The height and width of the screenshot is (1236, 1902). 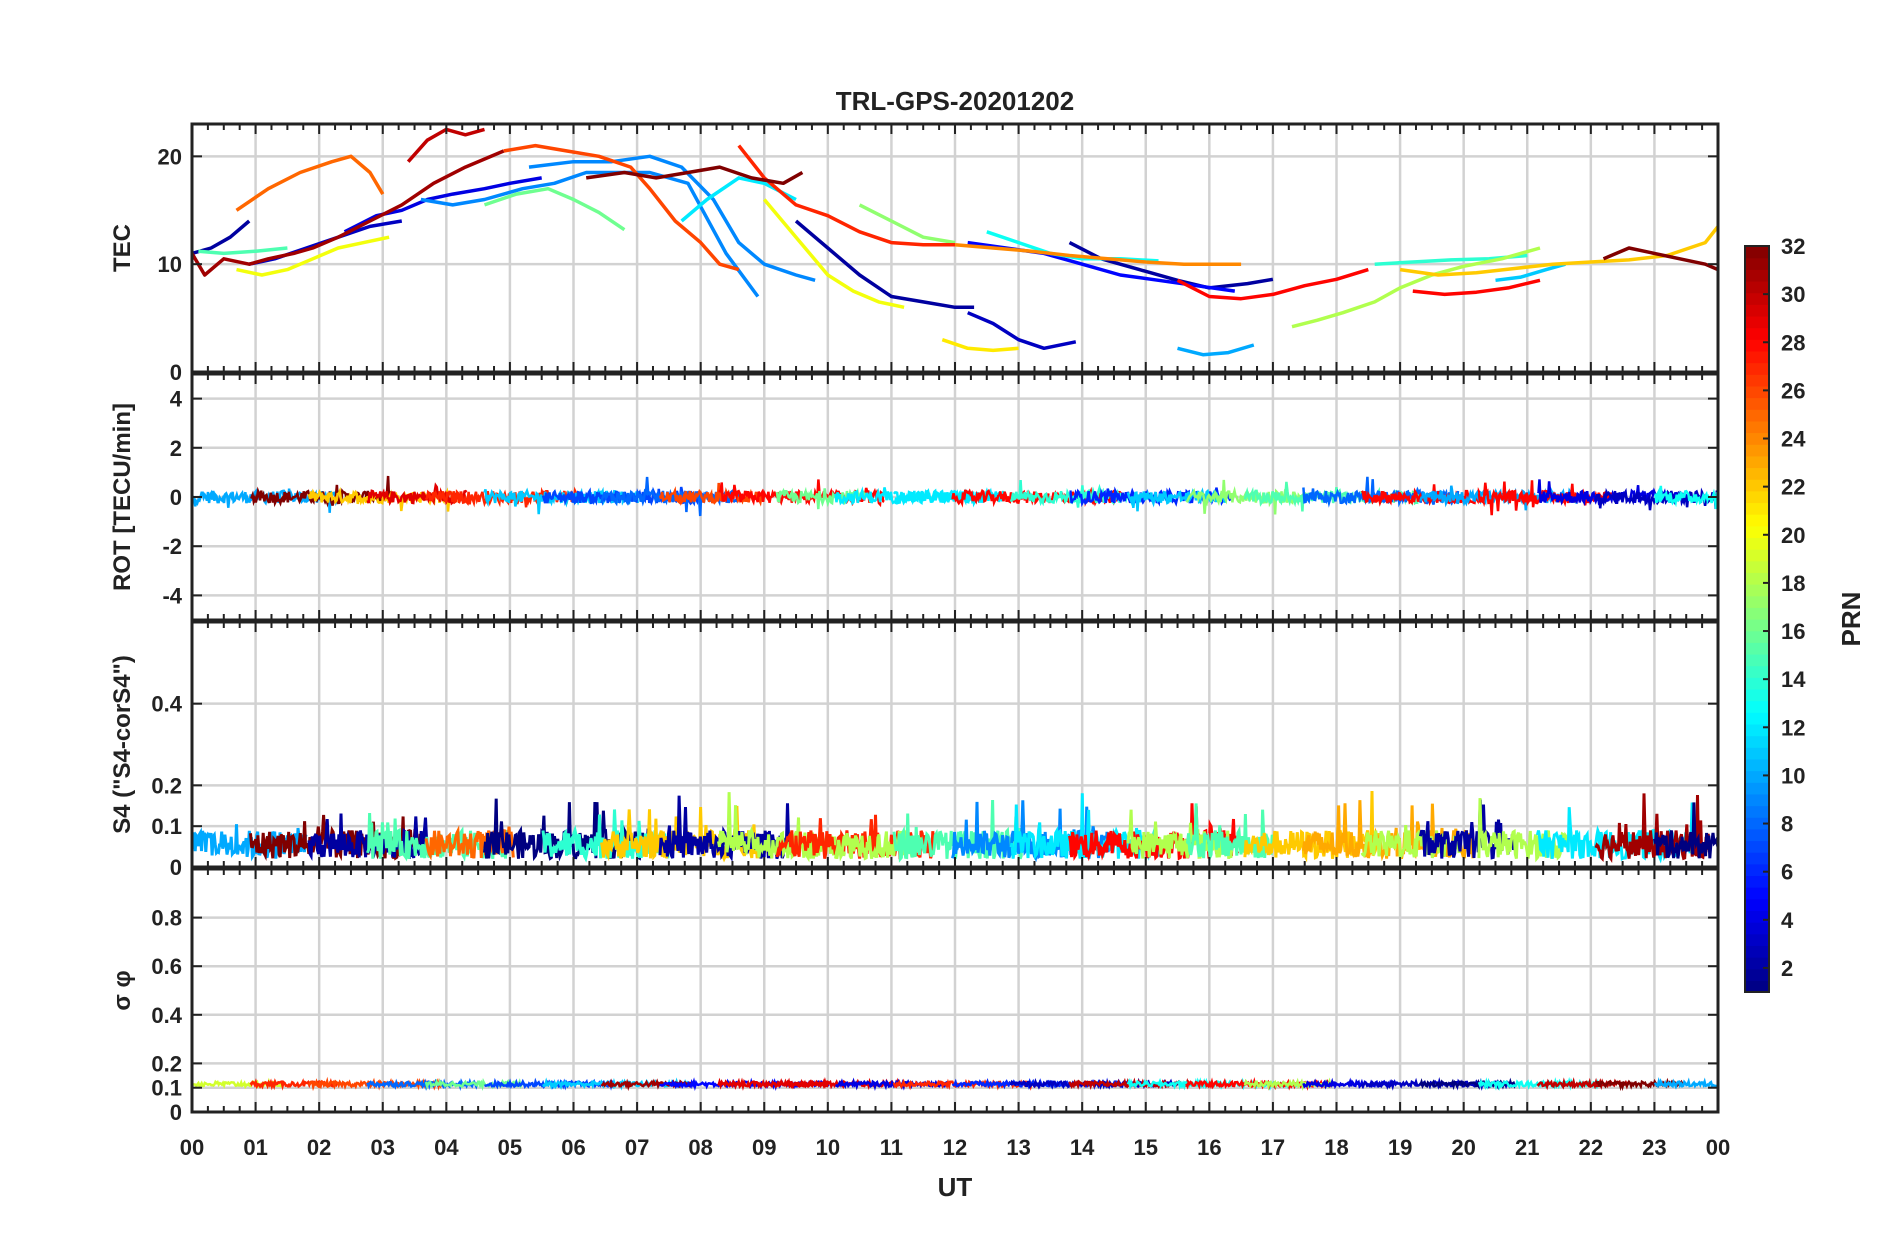 I want to click on colorbar-tick-label: 4, so click(x=1787, y=920).